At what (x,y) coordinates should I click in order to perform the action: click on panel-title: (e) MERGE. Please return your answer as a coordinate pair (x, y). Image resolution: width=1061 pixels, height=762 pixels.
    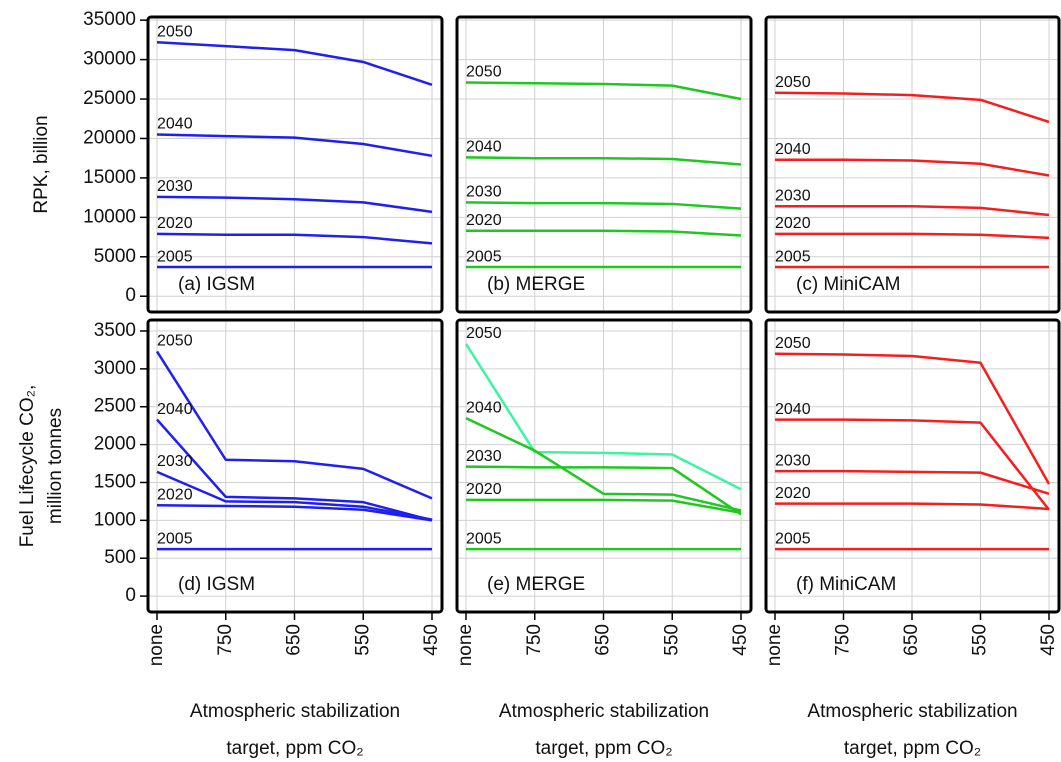
    Looking at the image, I should click on (536, 584).